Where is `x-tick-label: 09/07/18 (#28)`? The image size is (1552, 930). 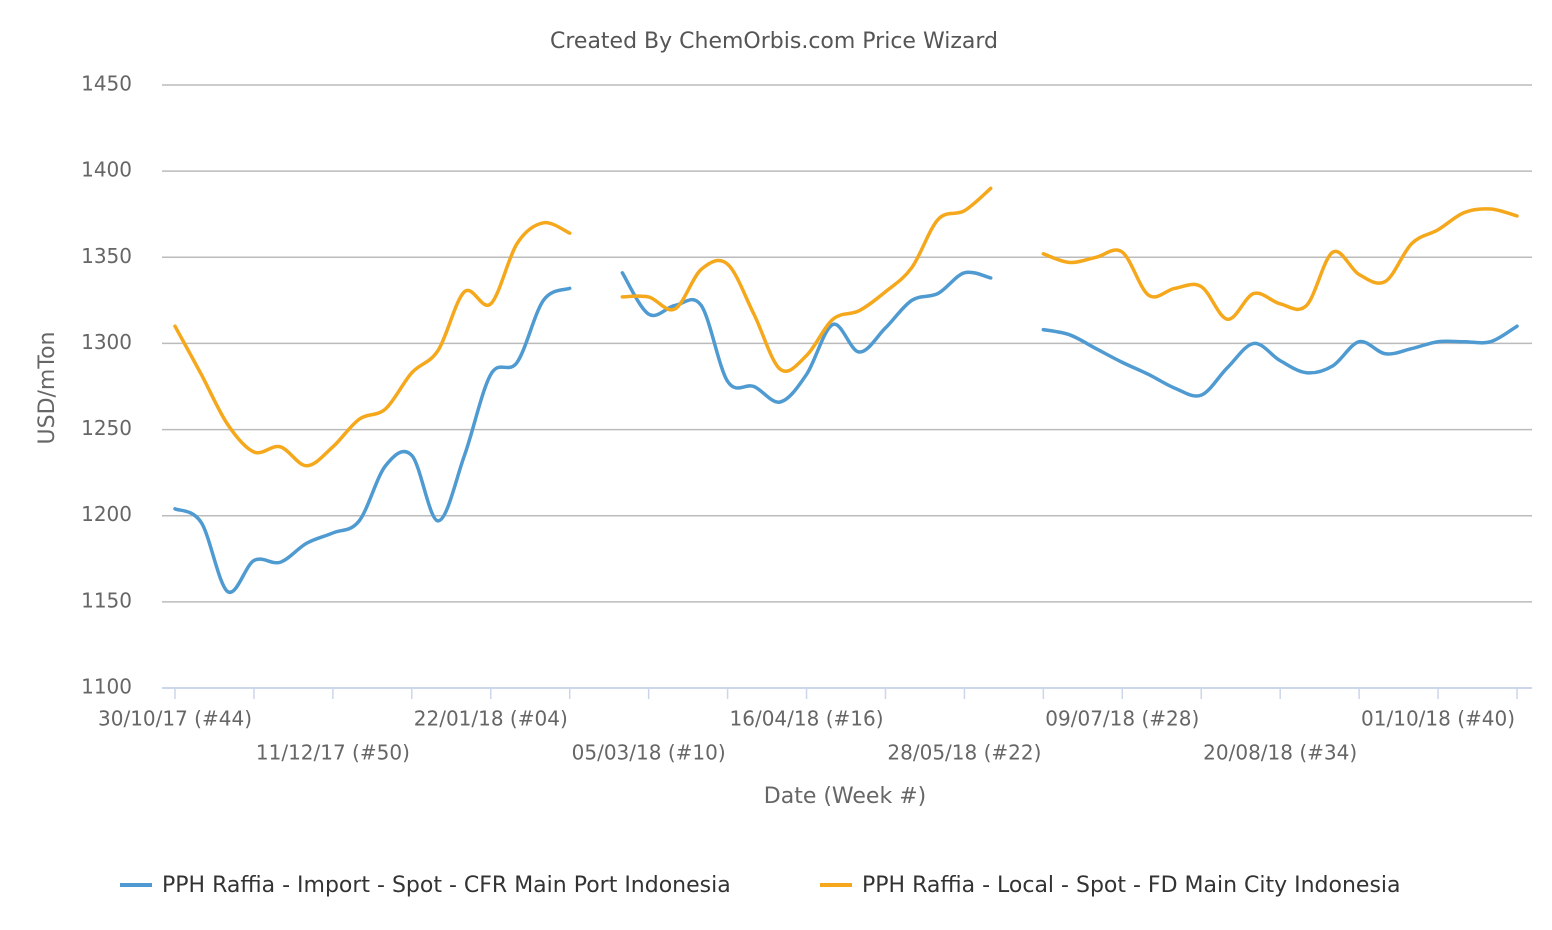
x-tick-label: 09/07/18 (#28) is located at coordinates (1122, 719).